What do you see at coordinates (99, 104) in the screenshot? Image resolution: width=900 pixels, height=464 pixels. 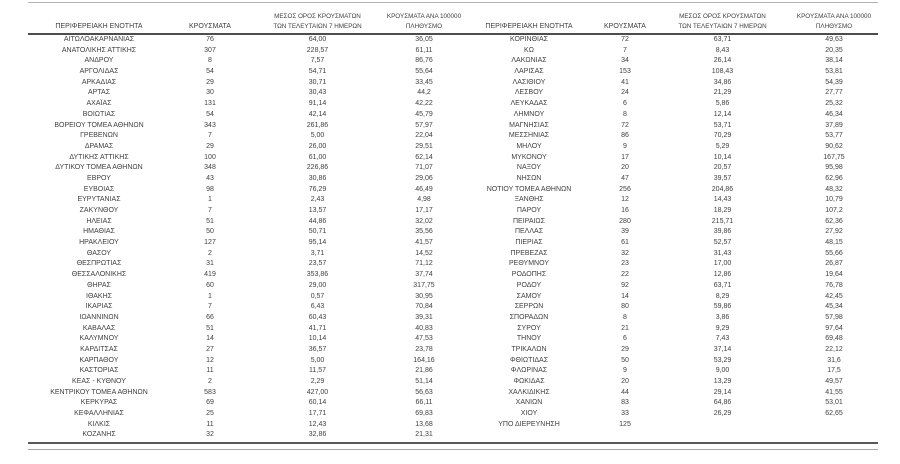 I see `region-cell: ΑΧΑΪΑΣ` at bounding box center [99, 104].